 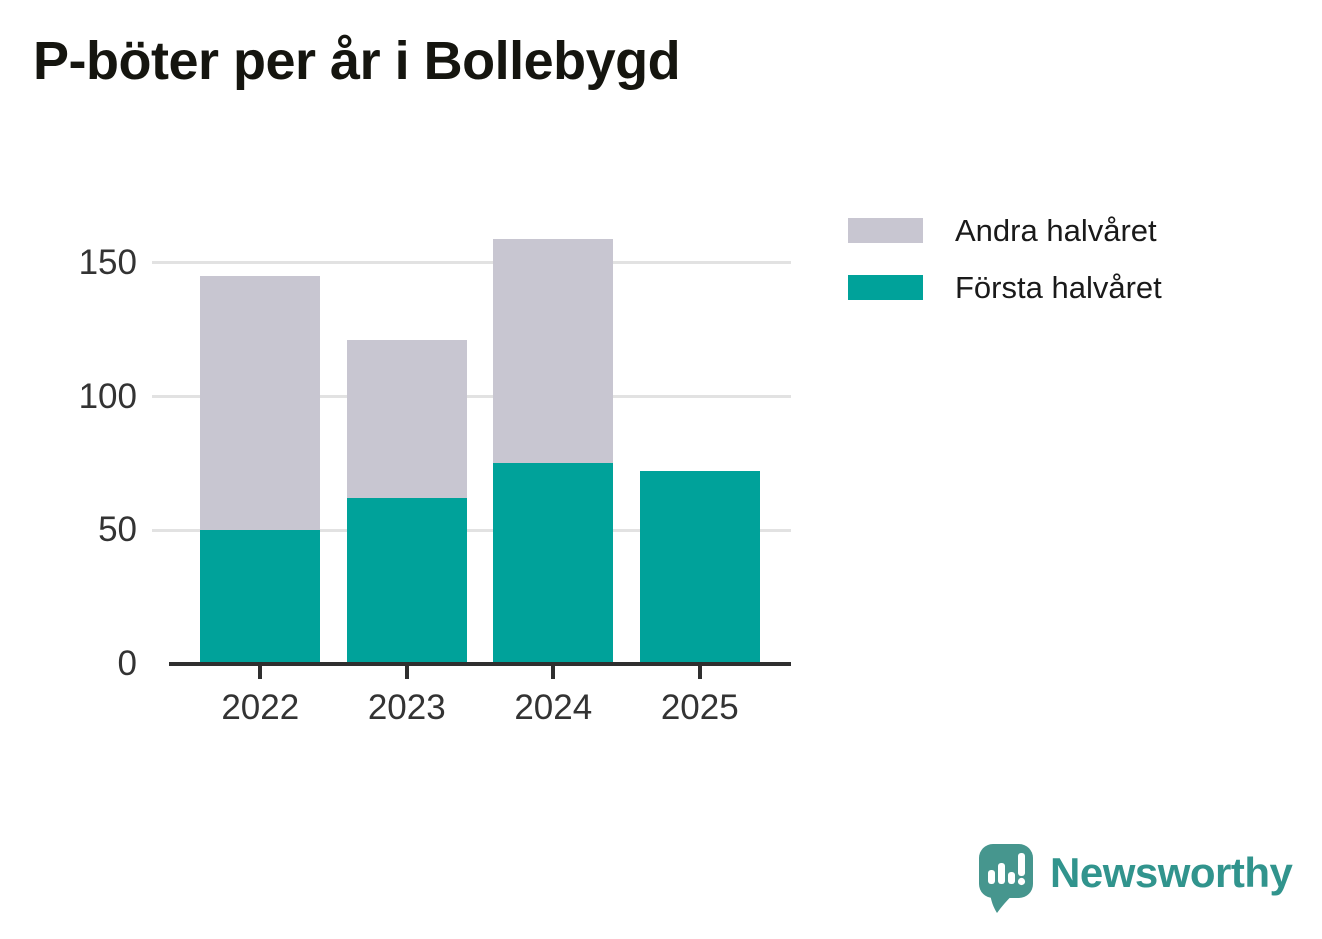 What do you see at coordinates (406, 581) in the screenshot?
I see `bar-2023-f-rsta-halv-ret` at bounding box center [406, 581].